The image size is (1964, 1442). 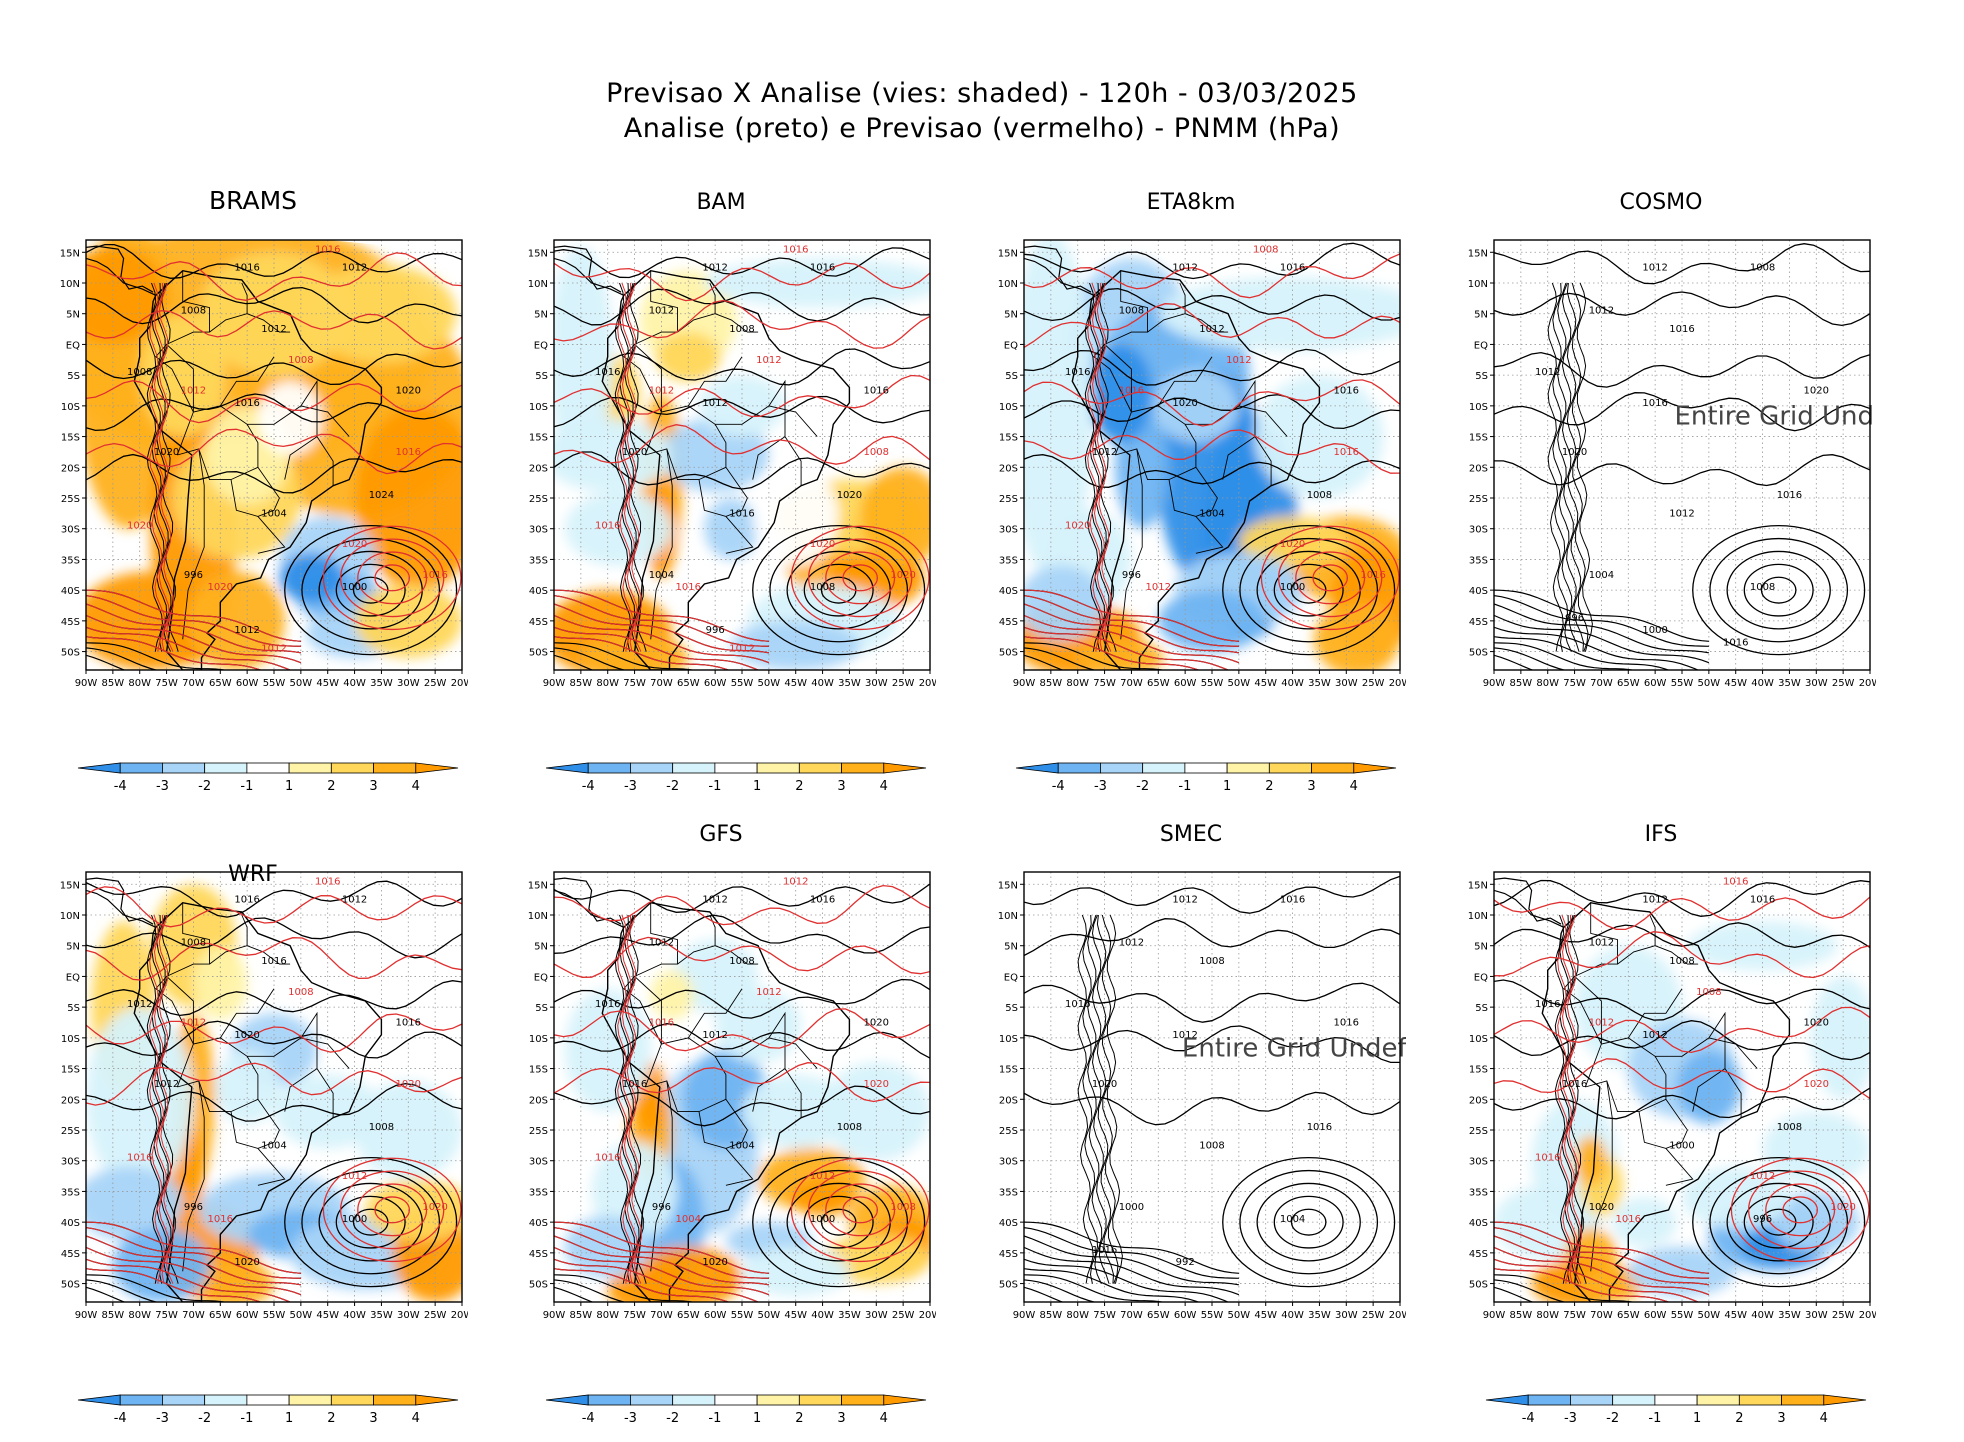 What do you see at coordinates (1478, 253) in the screenshot?
I see `lat-tick-label: 15N` at bounding box center [1478, 253].